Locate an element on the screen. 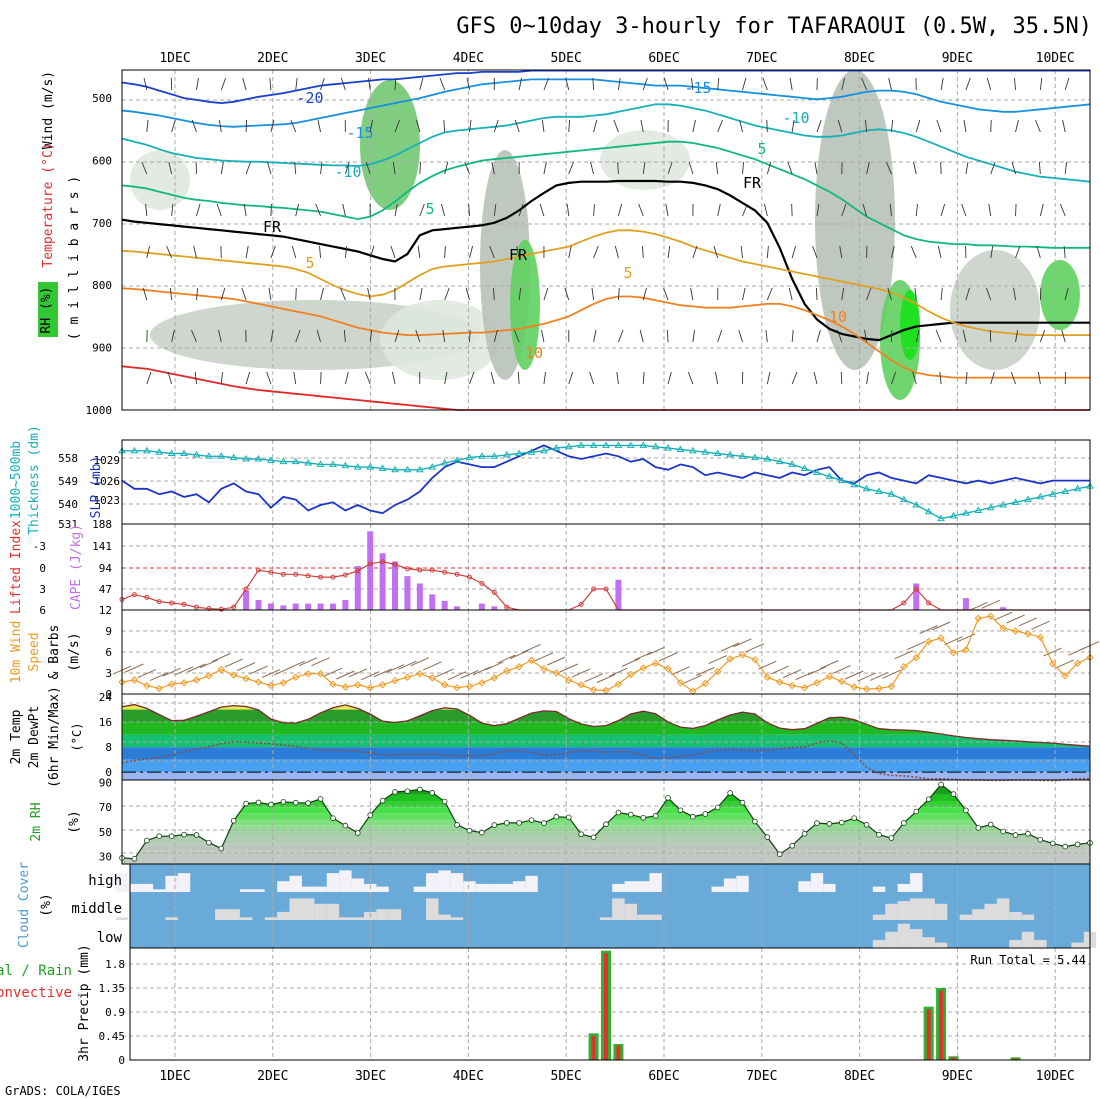 Image resolution: width=1100 pixels, height=1100 pixels. cloud-cell-low is located at coordinates (928, 942).